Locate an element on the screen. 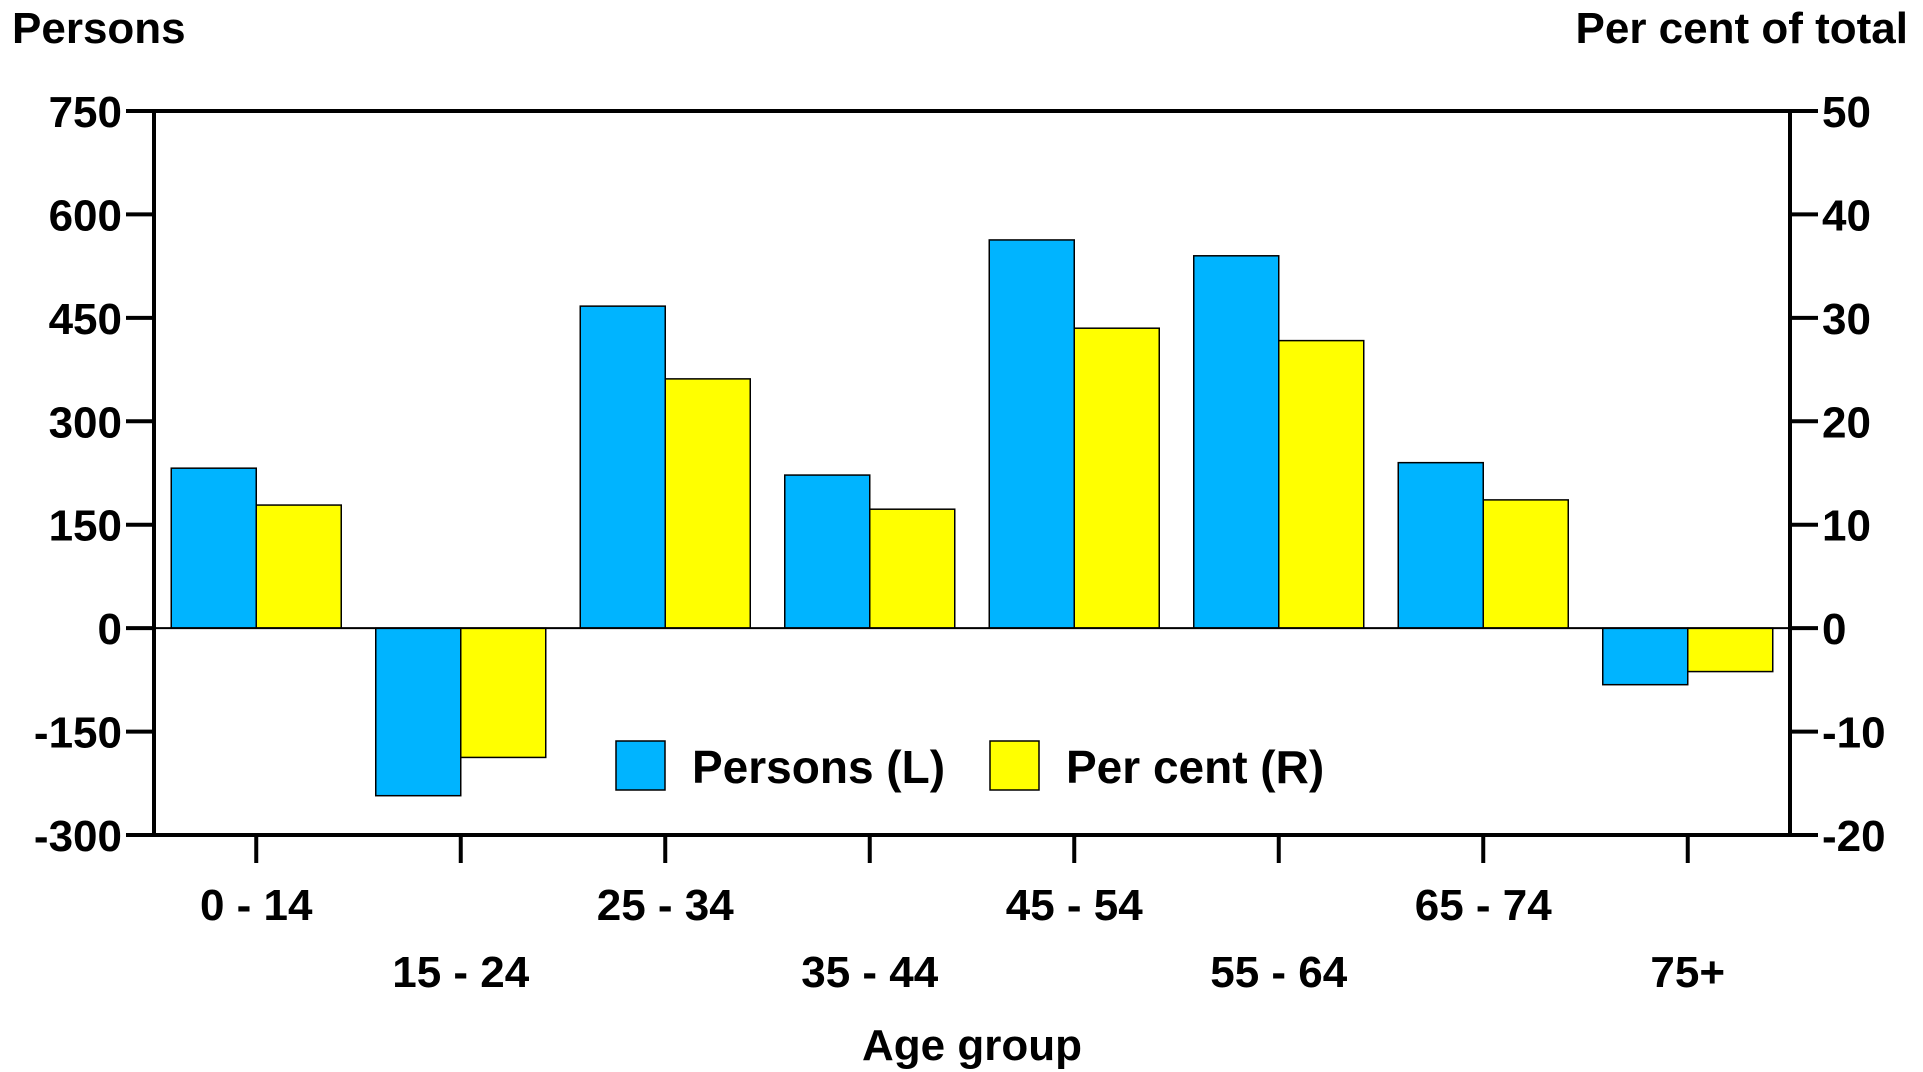 Image resolution: width=1923 pixels, height=1072 pixels. left-tick-label: 0 is located at coordinates (110, 629).